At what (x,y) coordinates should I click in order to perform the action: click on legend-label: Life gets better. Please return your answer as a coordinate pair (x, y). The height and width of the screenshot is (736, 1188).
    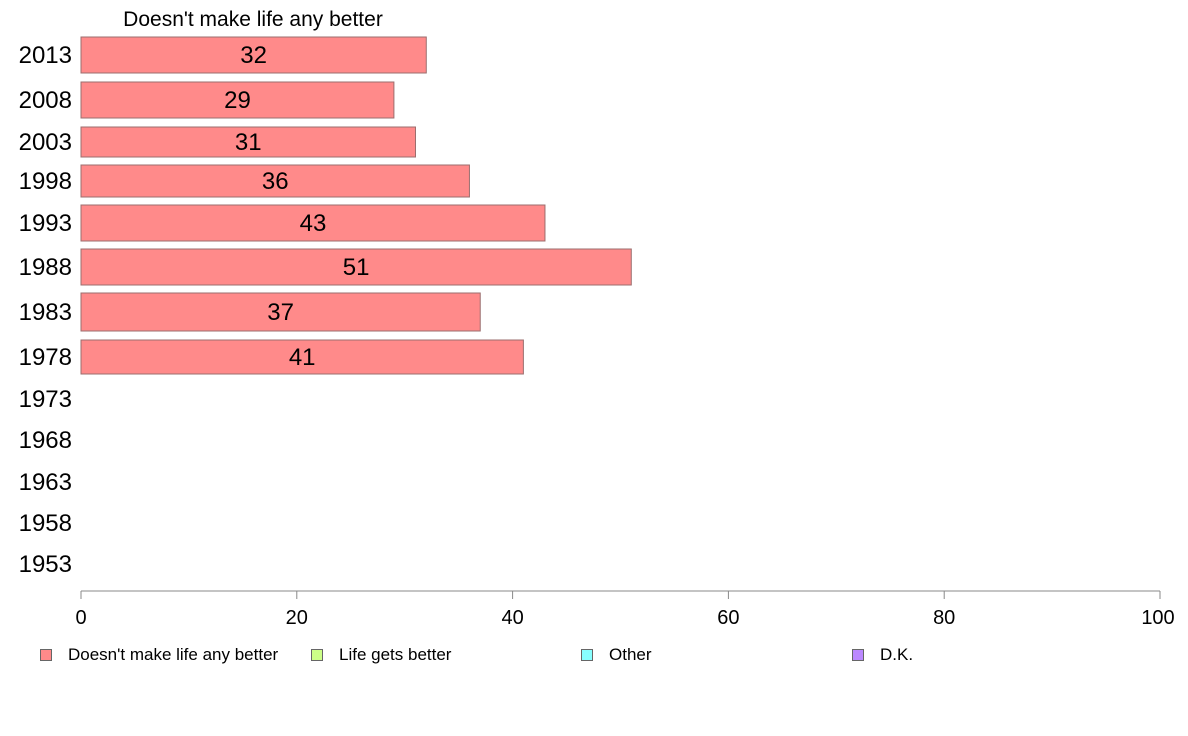
    Looking at the image, I should click on (395, 654).